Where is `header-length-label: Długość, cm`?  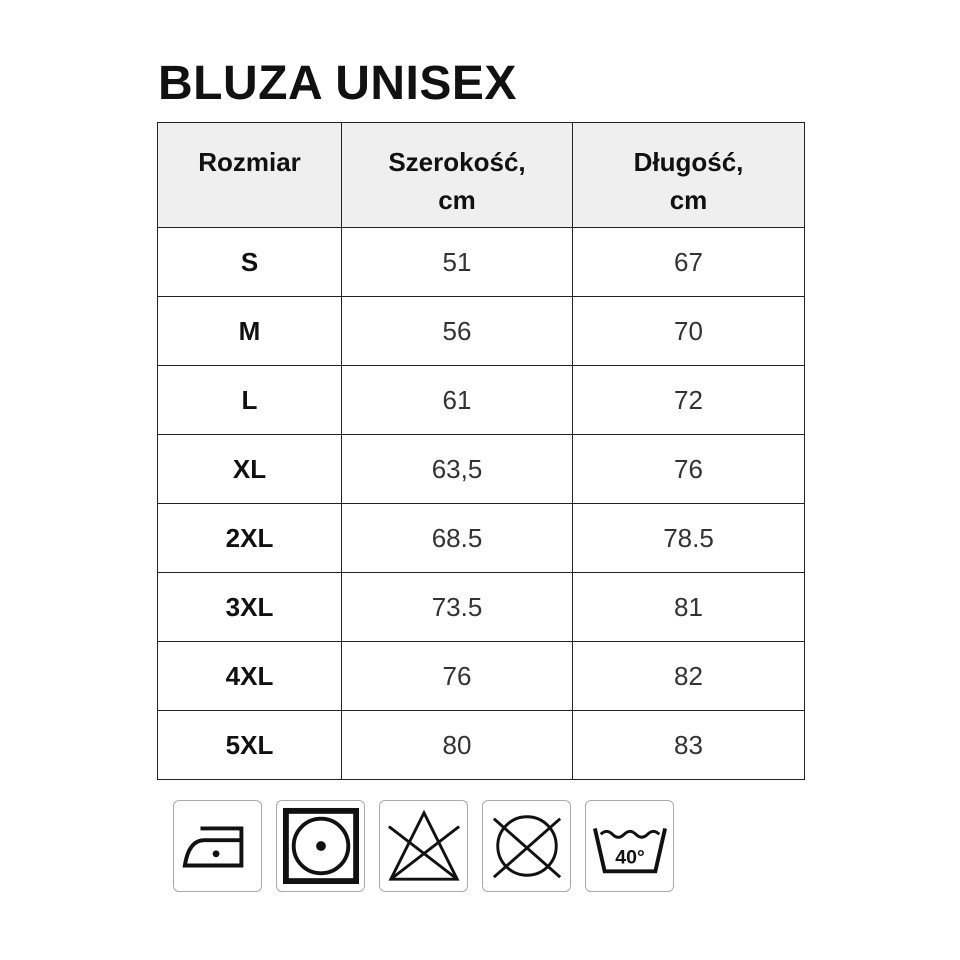
header-length-label: Długość, cm is located at coordinates (688, 181).